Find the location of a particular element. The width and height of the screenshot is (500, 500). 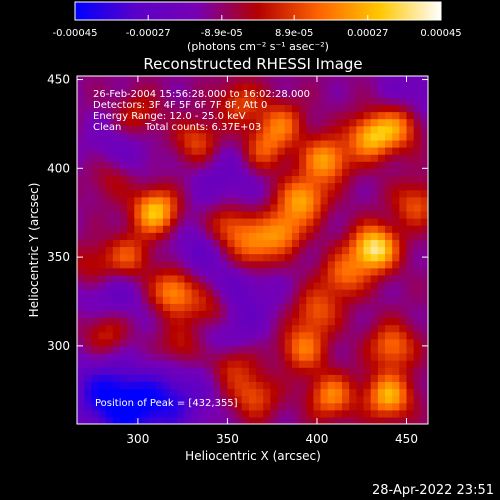

colorbar-unit-label: (photons cm⁻² s⁻¹ asec⁻²) is located at coordinates (258, 46).